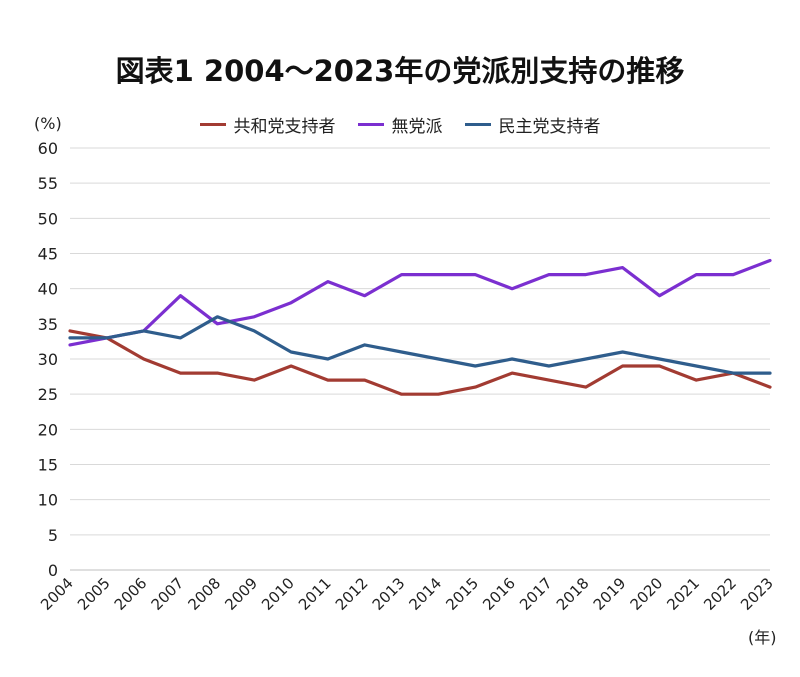 The width and height of the screenshot is (800, 677). Describe the element at coordinates (48, 394) in the screenshot. I see `y-tick-label-25: 25` at that location.